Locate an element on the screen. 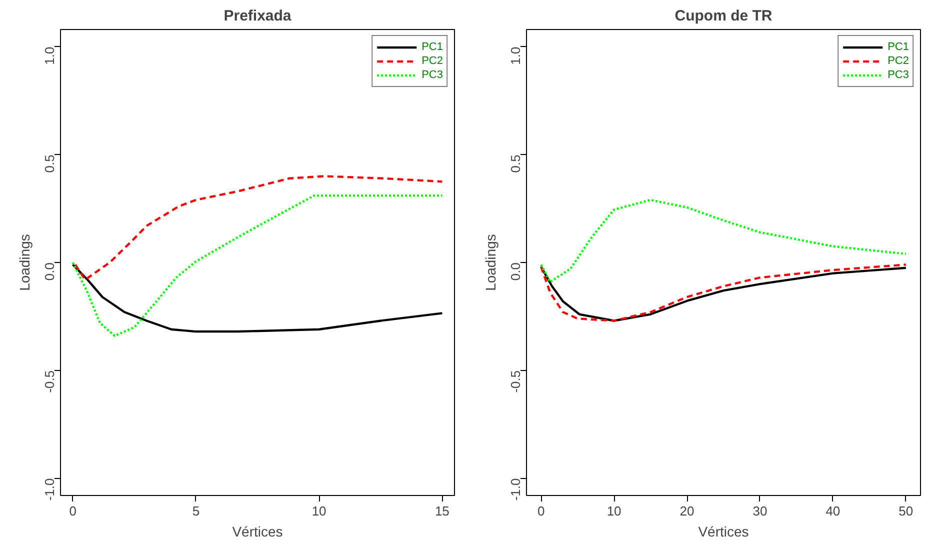 The height and width of the screenshot is (542, 932). x-tick-label: 30 is located at coordinates (760, 511).